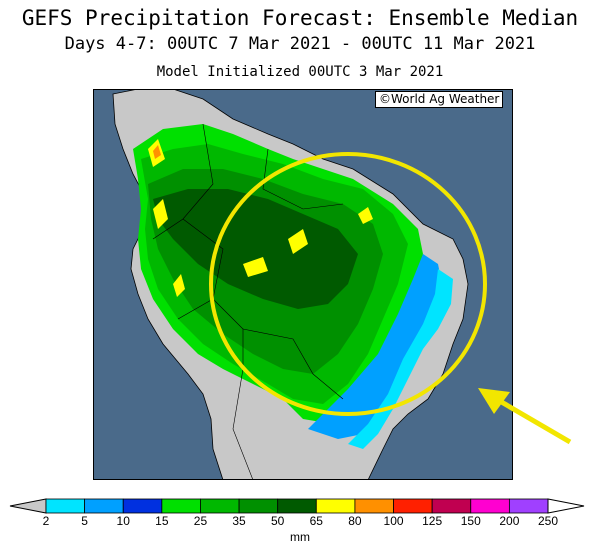 This screenshot has height=548, width=600. What do you see at coordinates (566, 506) in the screenshot?
I see `scale-above-max` at bounding box center [566, 506].